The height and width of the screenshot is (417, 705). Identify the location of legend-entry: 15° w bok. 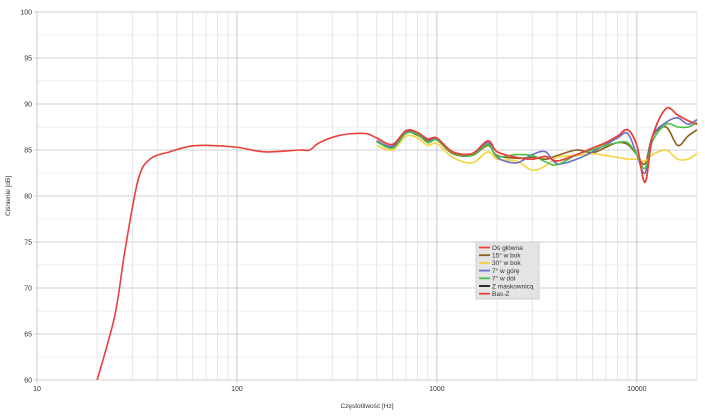
(506, 256).